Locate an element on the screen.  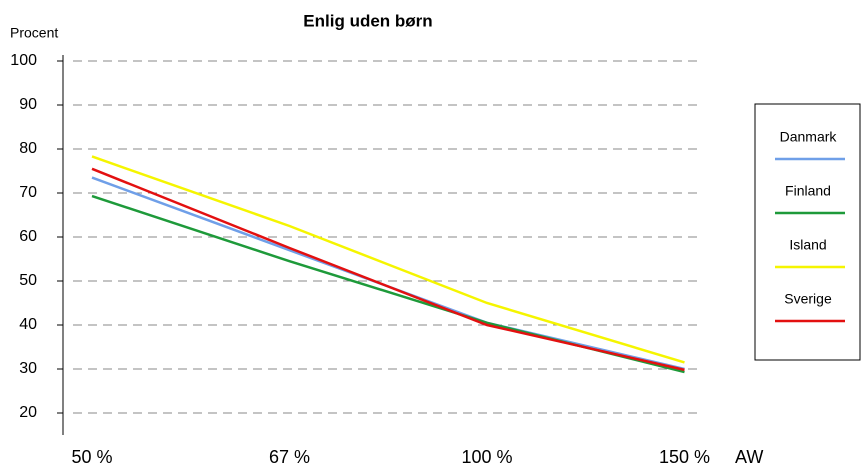
chart-title: Enlig uden børn is located at coordinates (367, 20).